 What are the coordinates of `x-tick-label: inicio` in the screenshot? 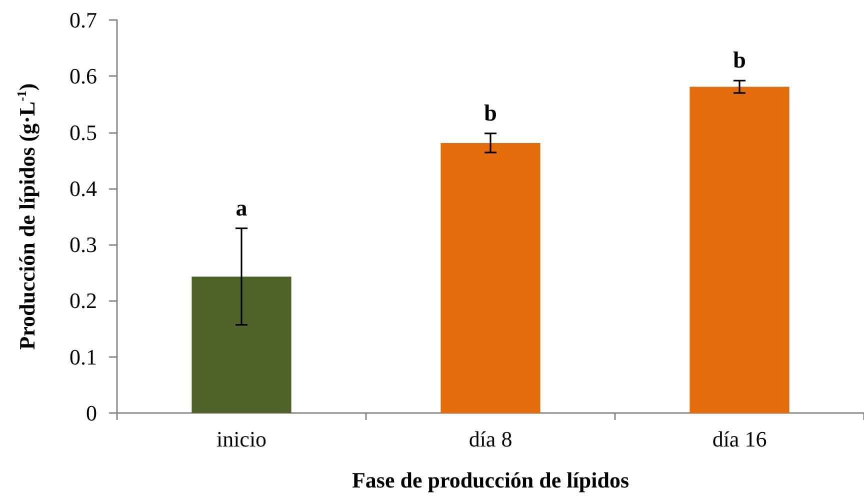 It's located at (241, 439).